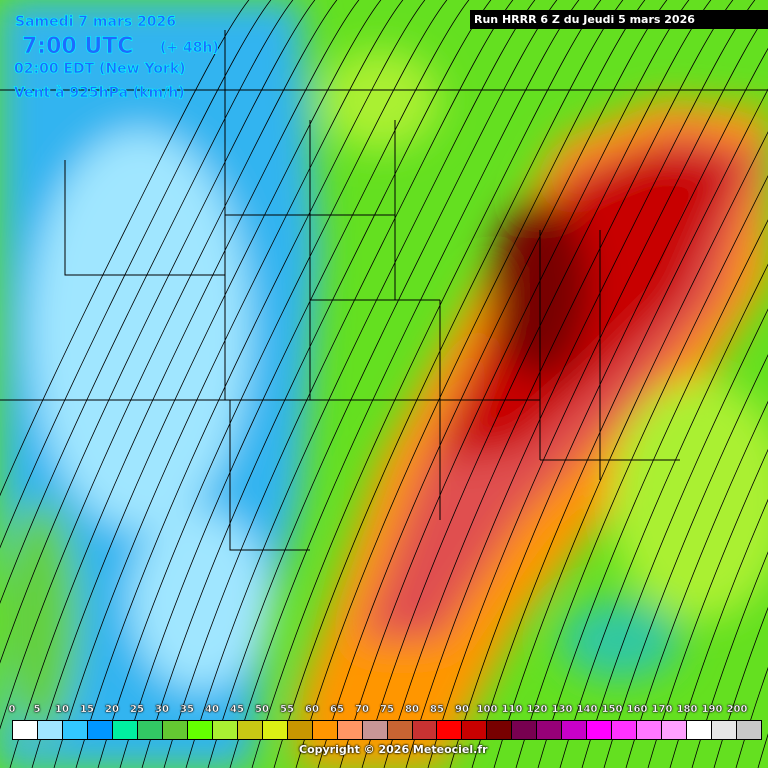 The width and height of the screenshot is (768, 768). I want to click on legend-label: 10, so click(62, 709).